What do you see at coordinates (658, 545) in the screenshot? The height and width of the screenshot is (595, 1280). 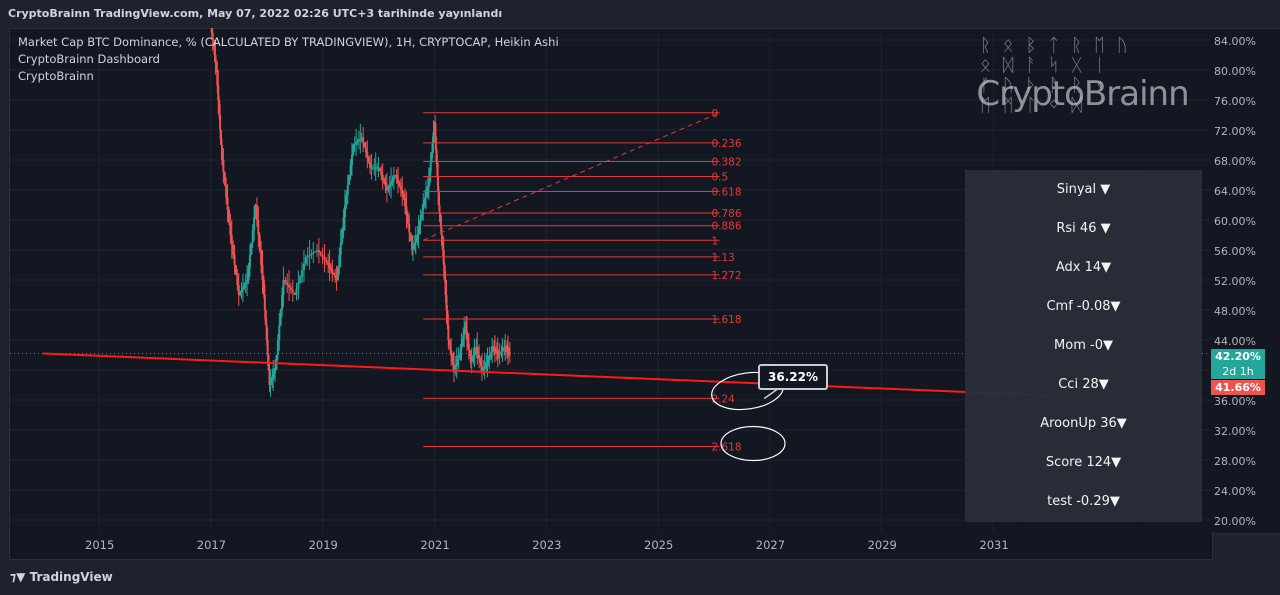 I see `time-tick: 2025` at bounding box center [658, 545].